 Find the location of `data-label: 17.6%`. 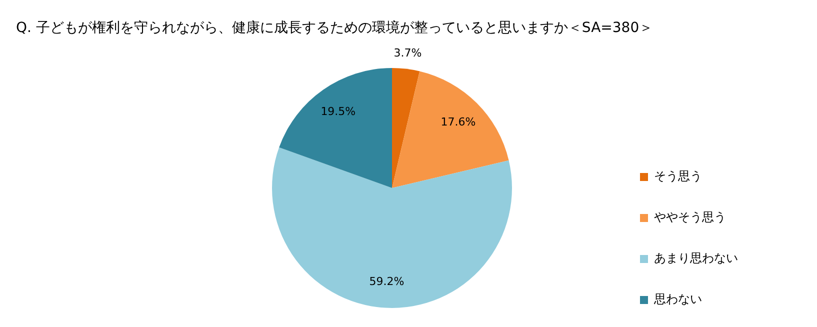

data-label: 17.6% is located at coordinates (458, 121).